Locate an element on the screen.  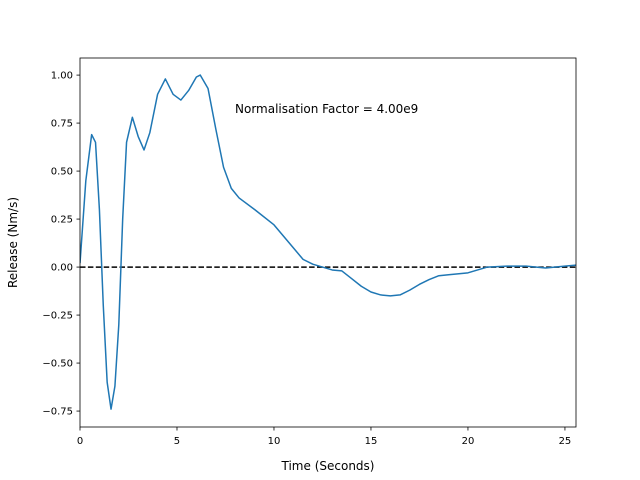
x-tick-label: 25 is located at coordinates (565, 441).